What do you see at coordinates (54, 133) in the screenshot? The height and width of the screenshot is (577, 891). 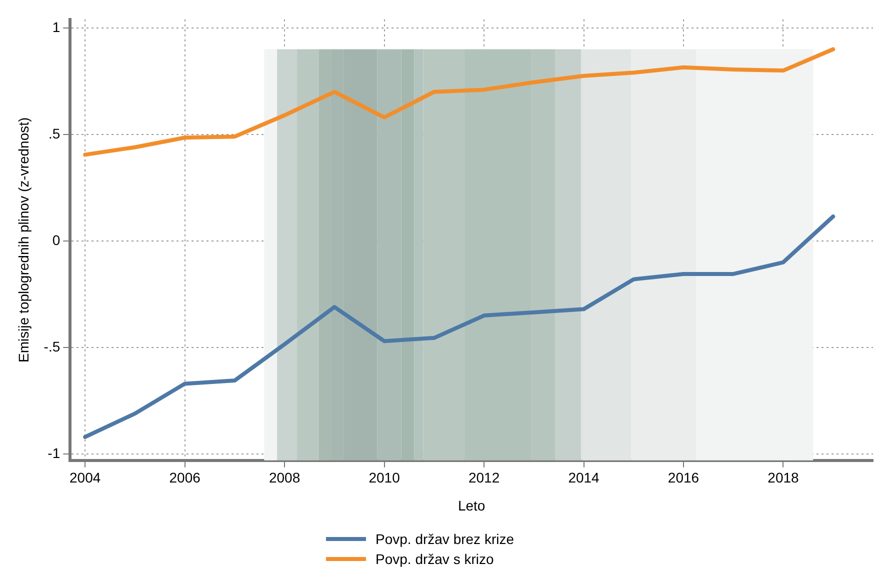 I see `y-tick-label: .5` at bounding box center [54, 133].